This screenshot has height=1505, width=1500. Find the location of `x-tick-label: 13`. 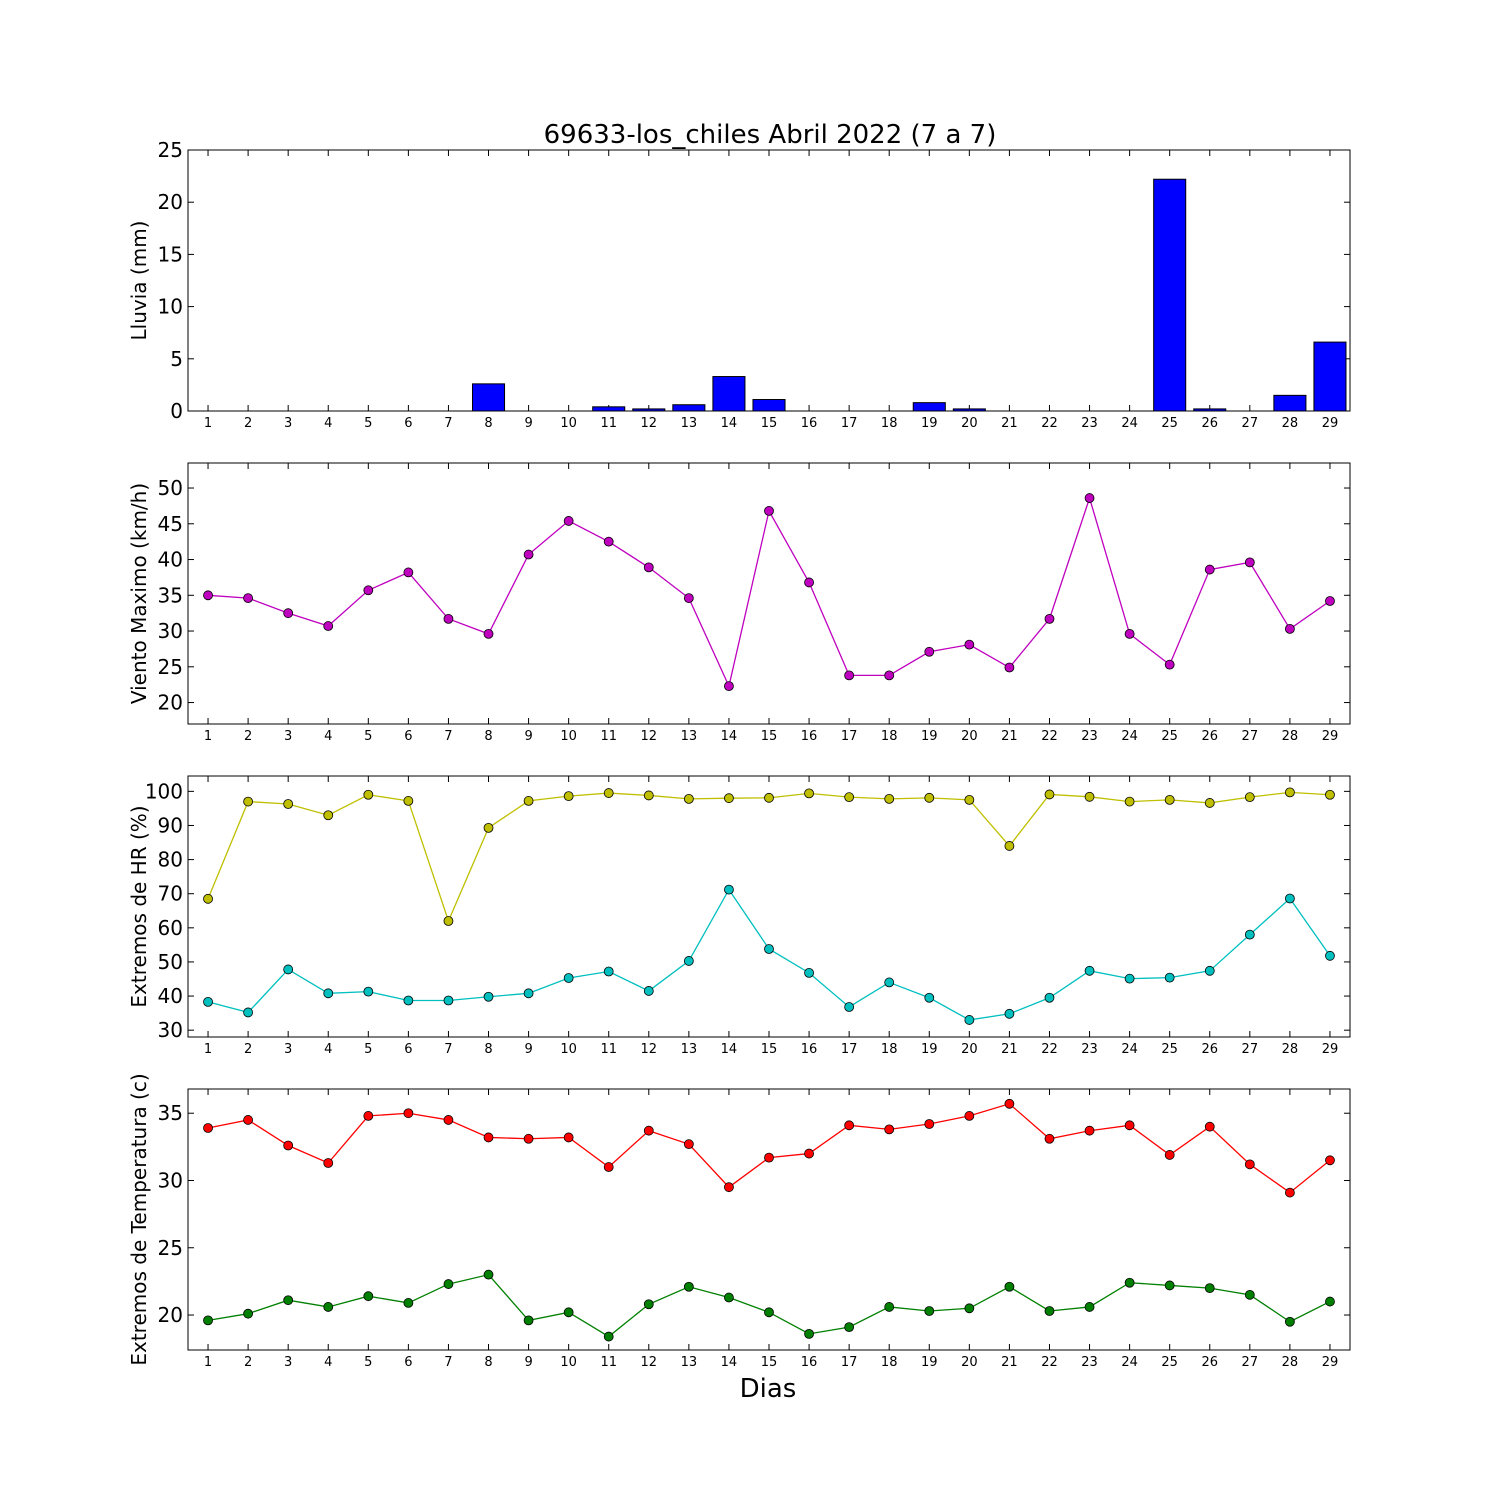

x-tick-label: 13 is located at coordinates (689, 736).